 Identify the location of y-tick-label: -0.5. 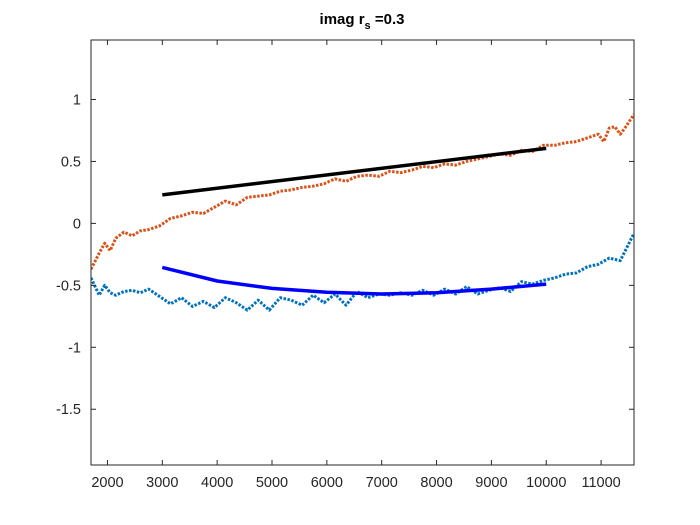
(68, 286).